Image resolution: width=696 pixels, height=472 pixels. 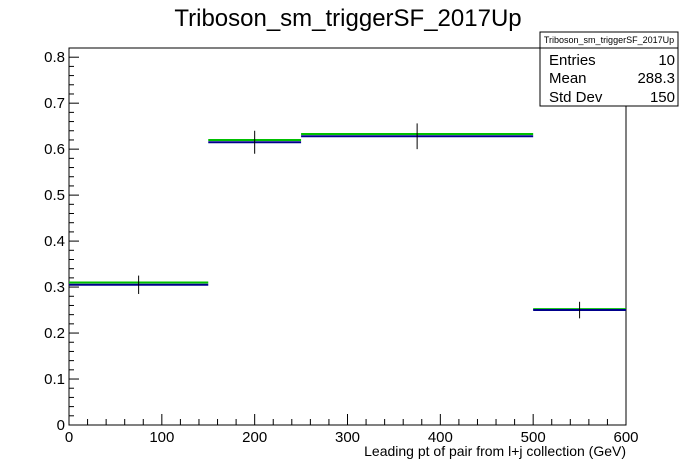 I want to click on chart-title: Triboson_sm_triggerSF_2017Up, so click(x=347, y=18).